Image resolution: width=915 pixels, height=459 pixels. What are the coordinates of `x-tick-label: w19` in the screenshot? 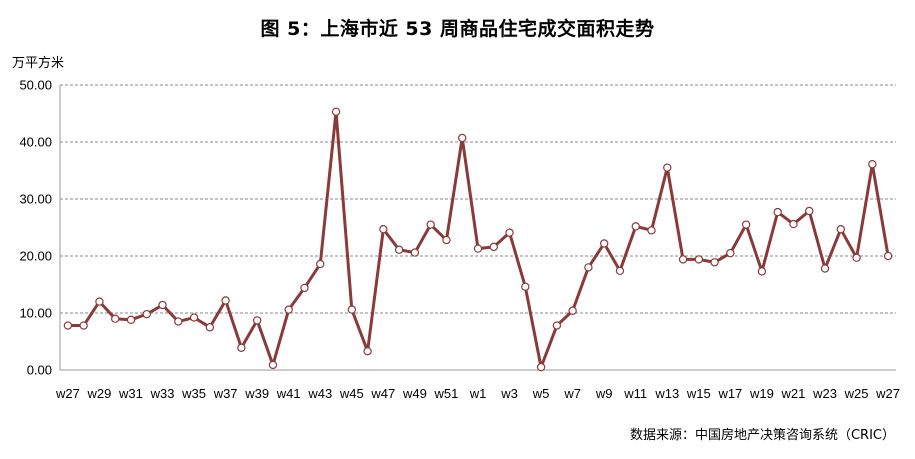 It's located at (761, 393).